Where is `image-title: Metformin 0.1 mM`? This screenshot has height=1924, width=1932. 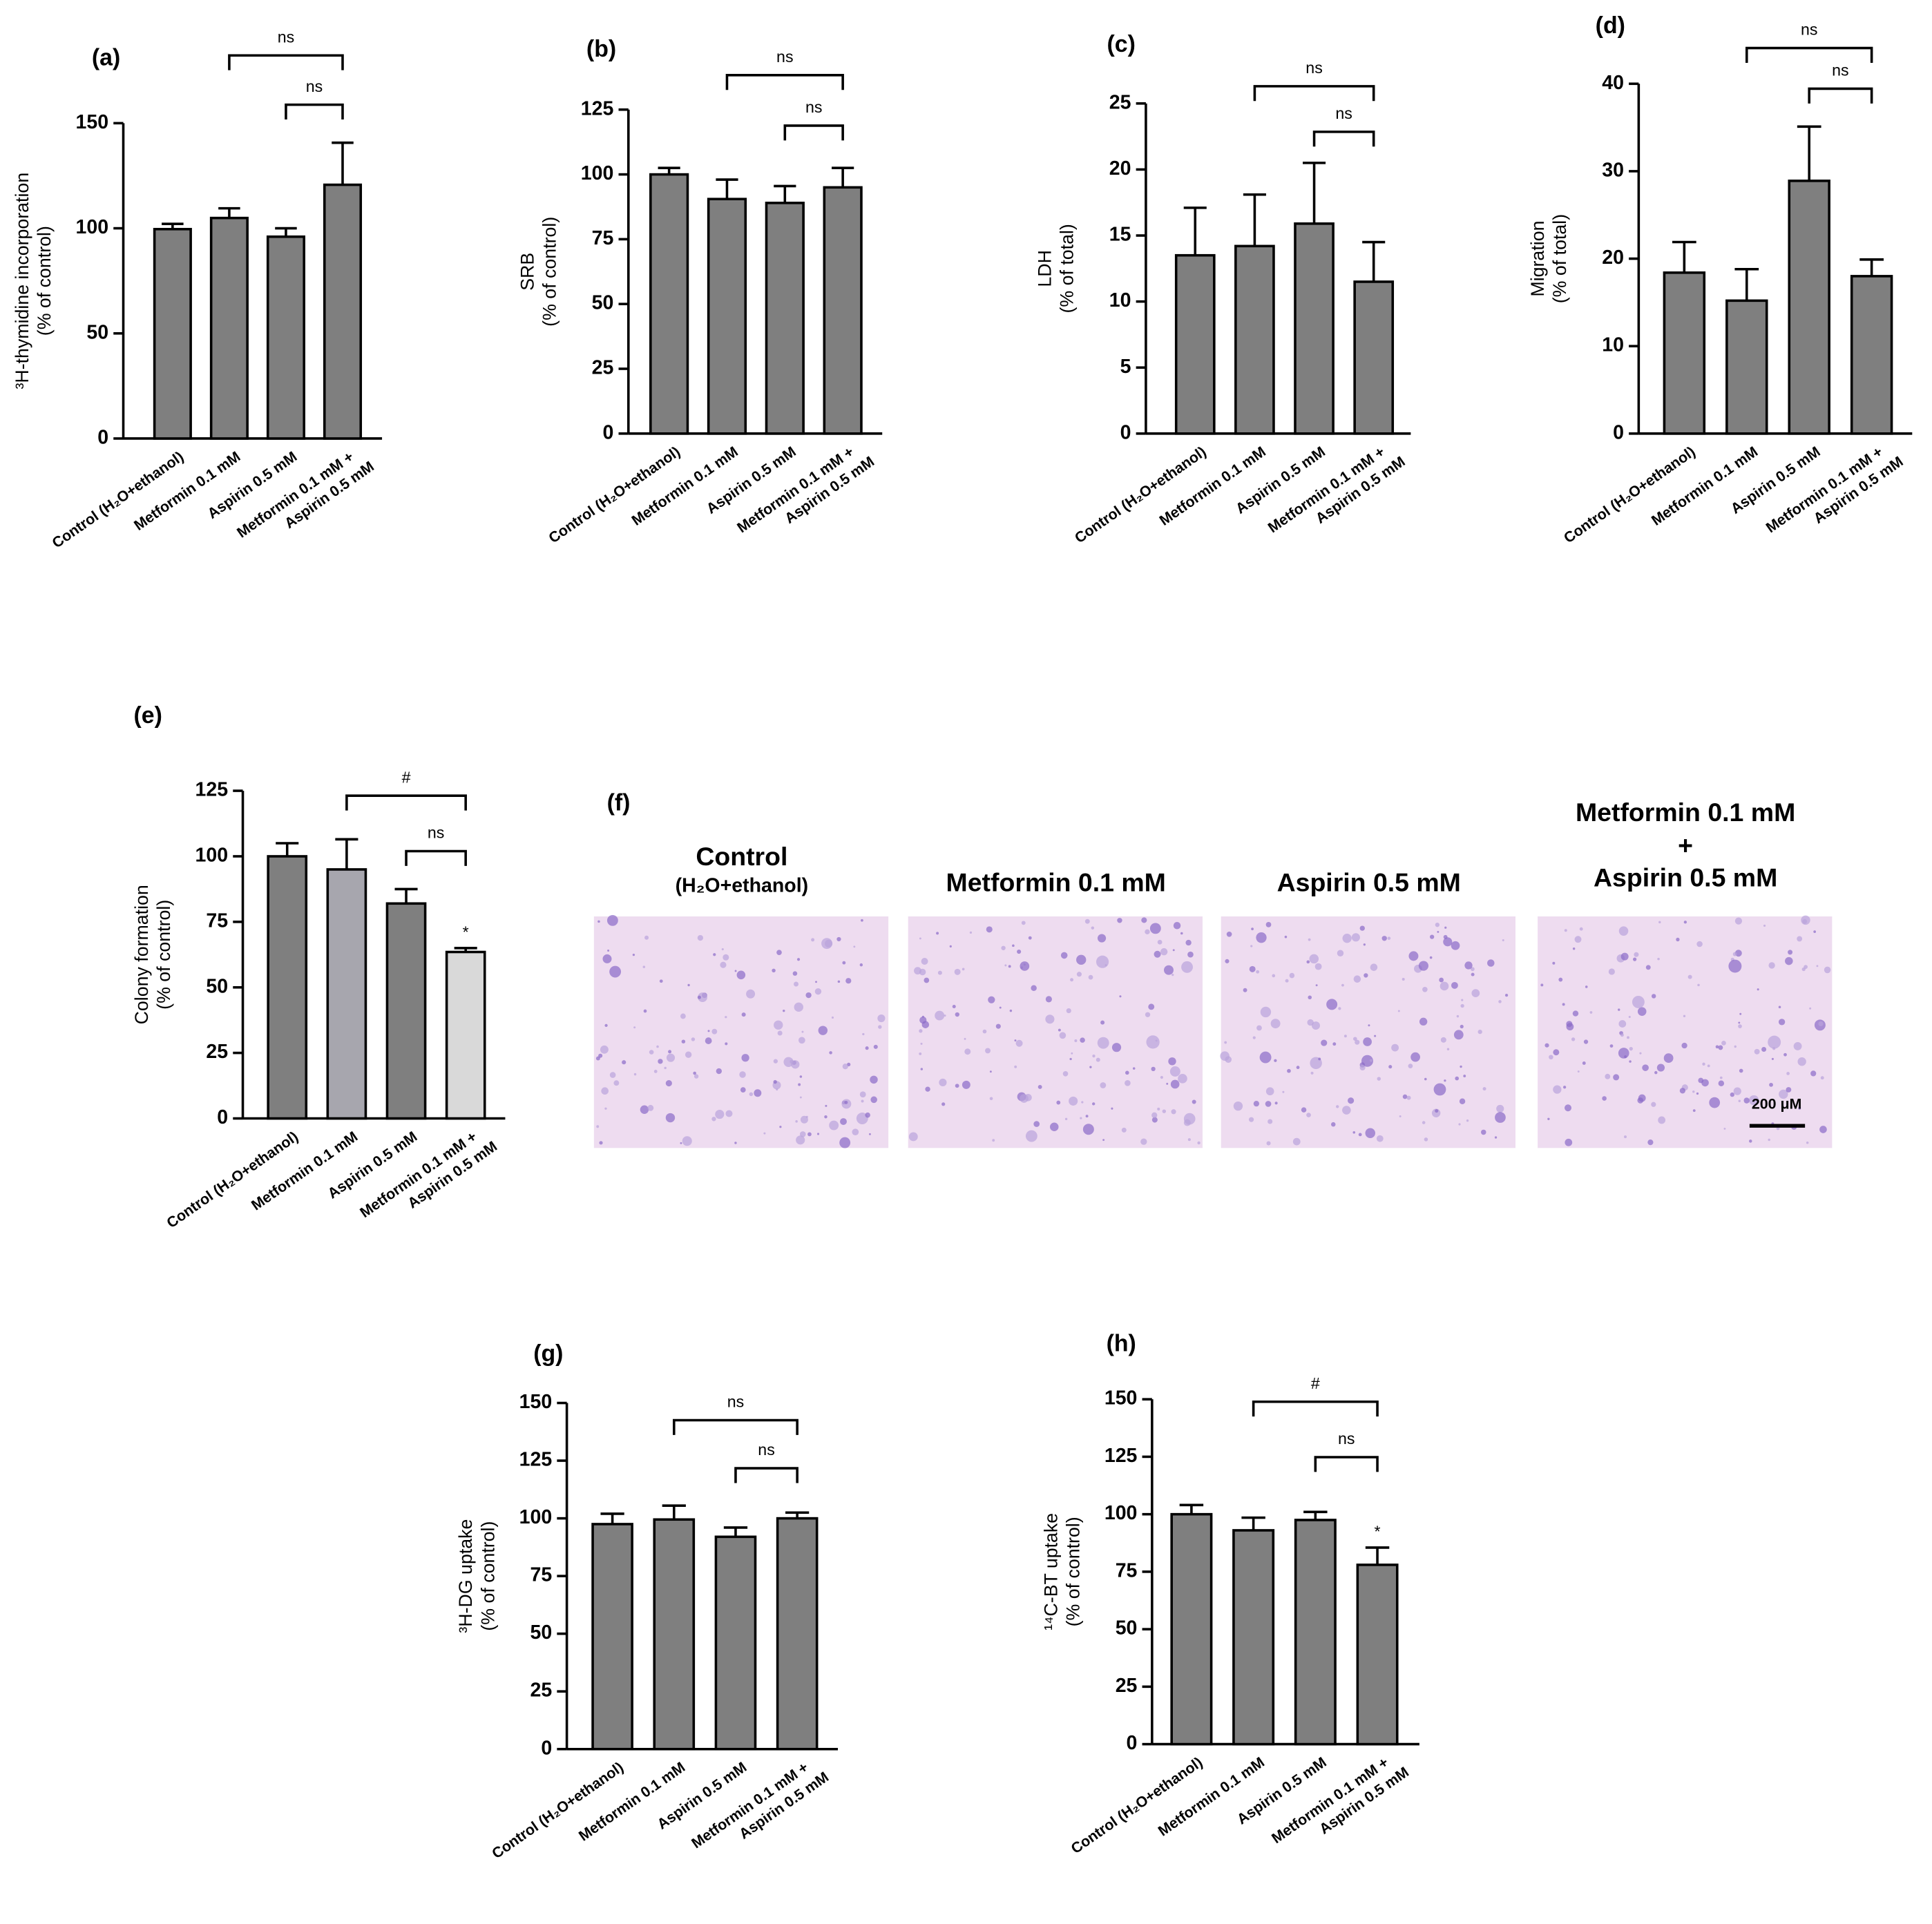
image-title: Metformin 0.1 mM is located at coordinates (1056, 882).